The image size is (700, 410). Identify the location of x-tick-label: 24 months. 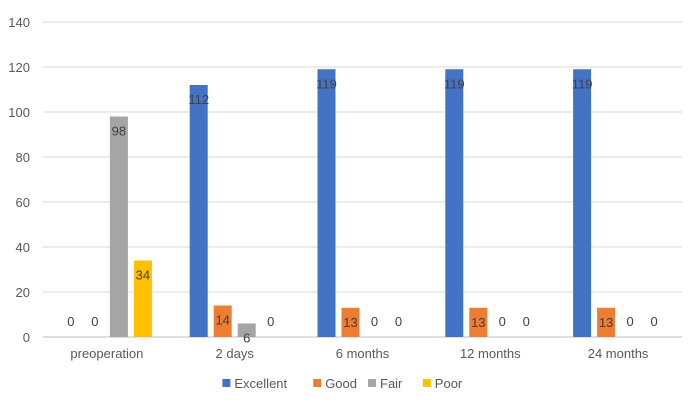
(618, 353).